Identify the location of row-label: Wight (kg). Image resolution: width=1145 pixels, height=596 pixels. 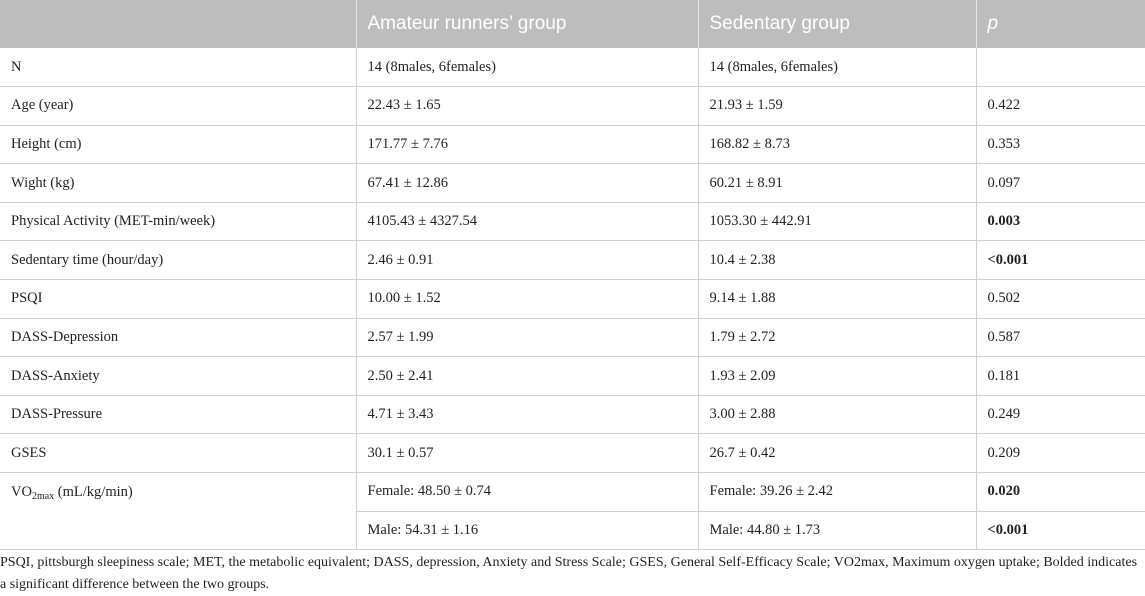
(178, 183).